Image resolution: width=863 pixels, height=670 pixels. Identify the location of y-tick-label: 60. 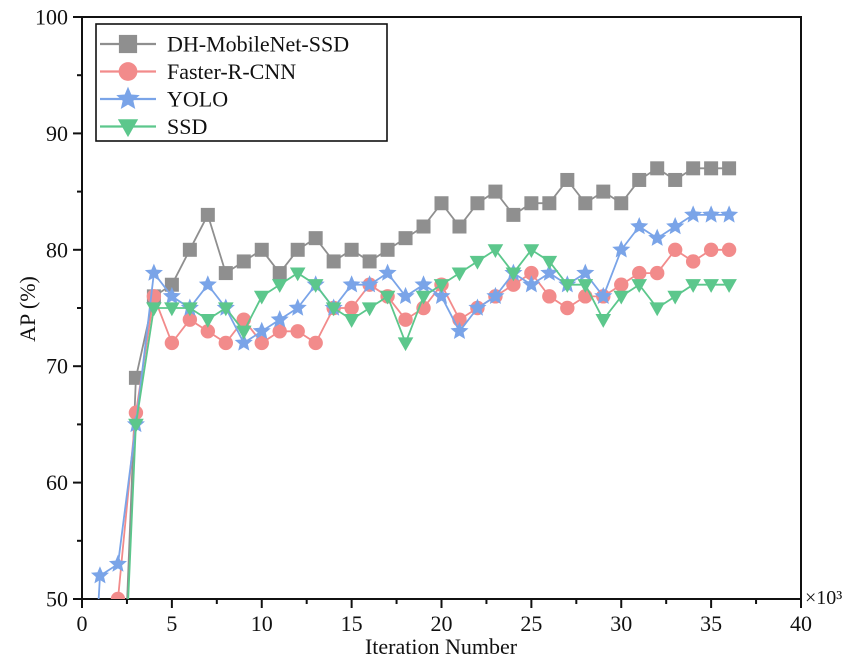
(57, 482).